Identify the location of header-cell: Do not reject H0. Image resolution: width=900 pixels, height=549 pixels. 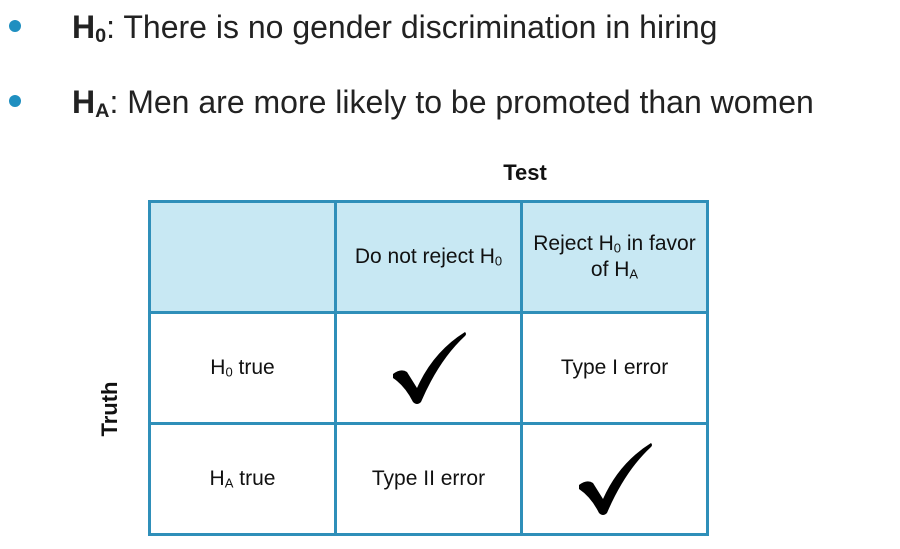
(428, 257).